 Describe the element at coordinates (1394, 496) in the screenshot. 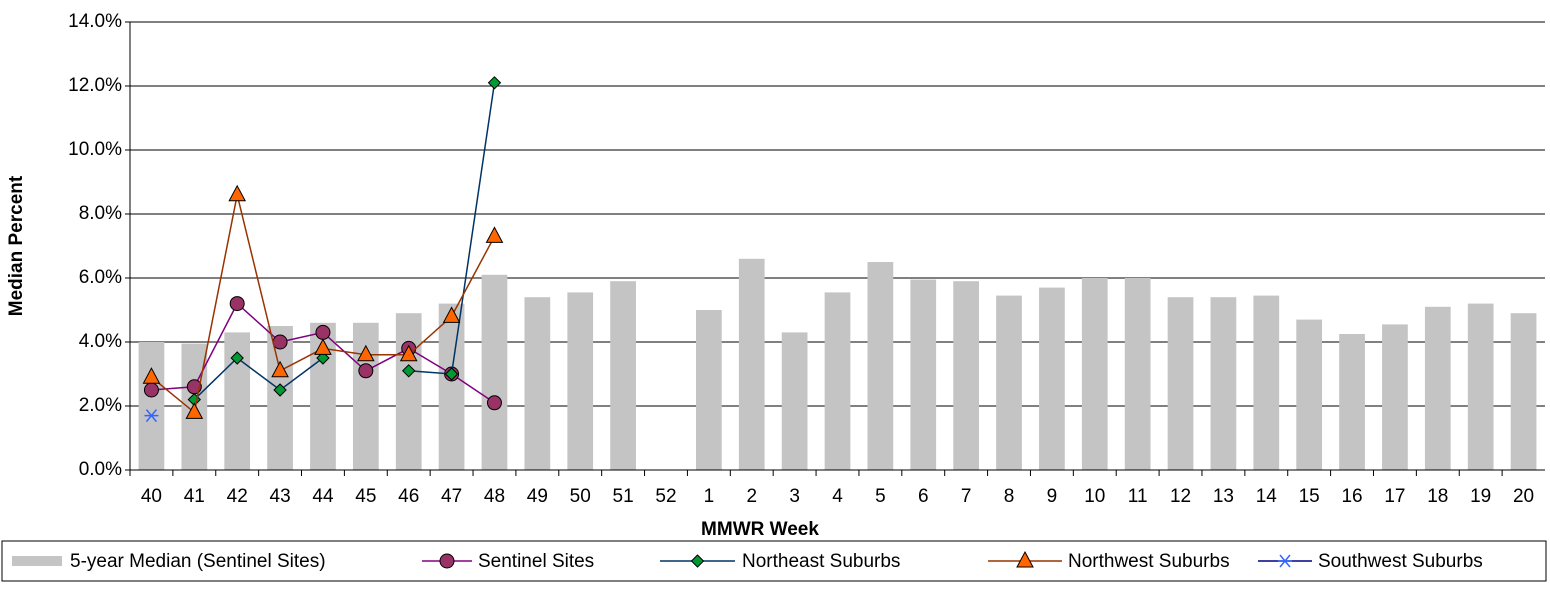

I see `x-tick-label: 17` at that location.